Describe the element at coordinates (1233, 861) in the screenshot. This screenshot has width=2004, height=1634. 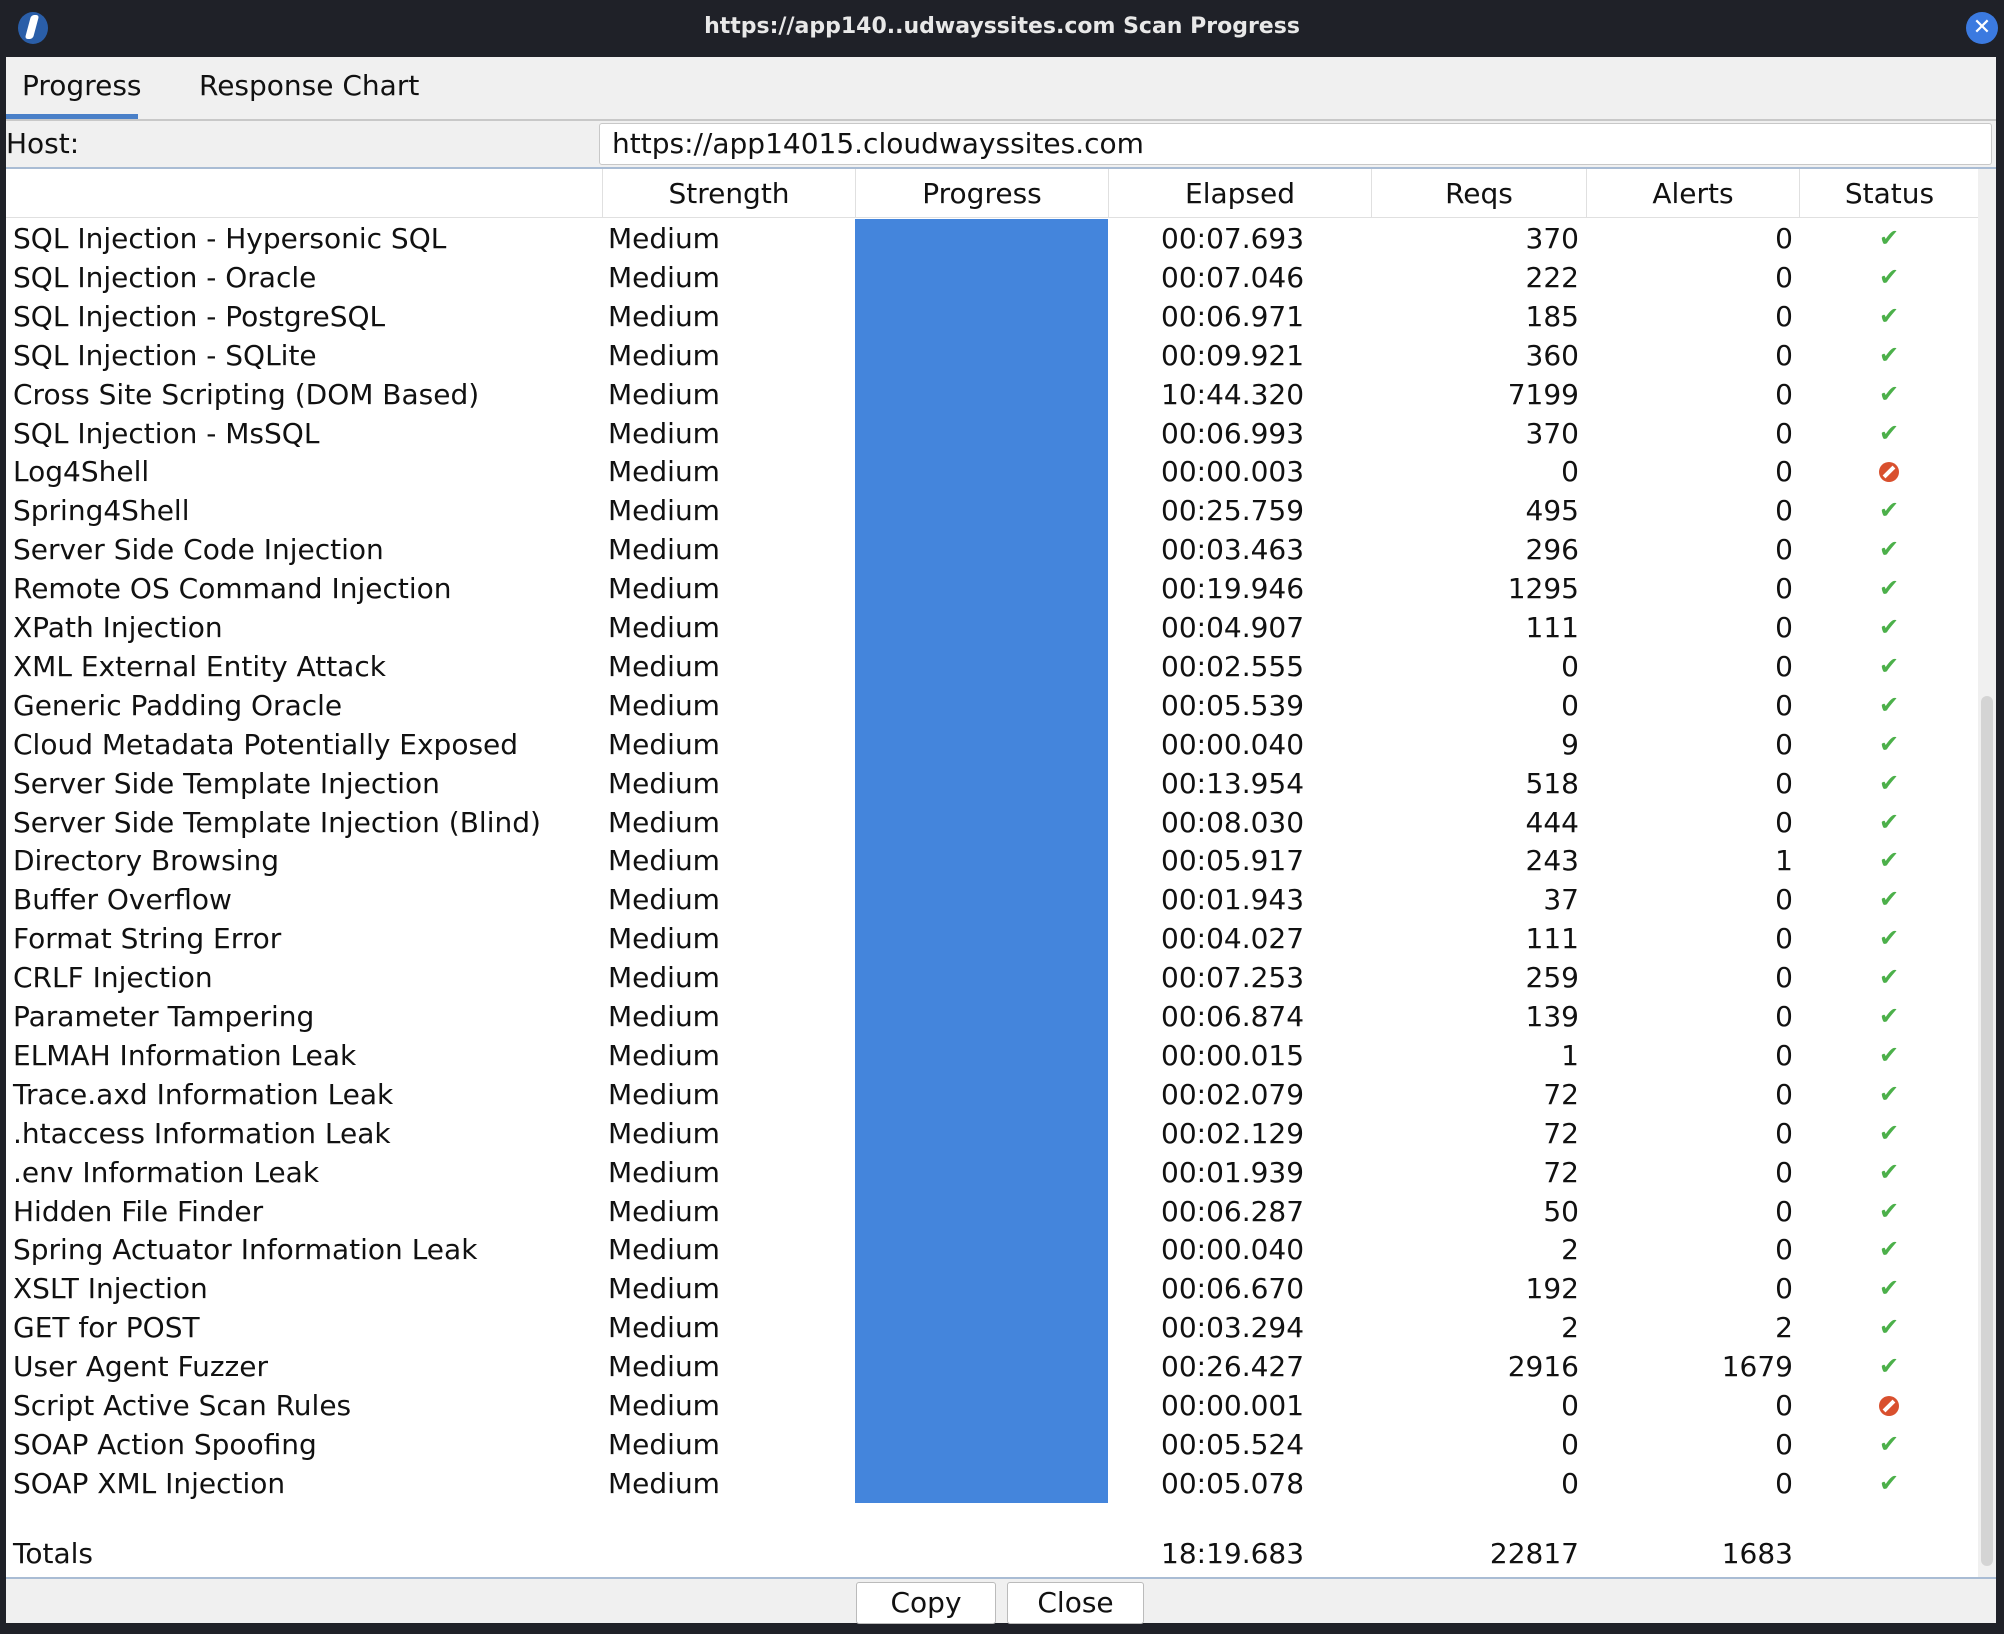
I see `rule-elapsed: 00:05.917` at that location.